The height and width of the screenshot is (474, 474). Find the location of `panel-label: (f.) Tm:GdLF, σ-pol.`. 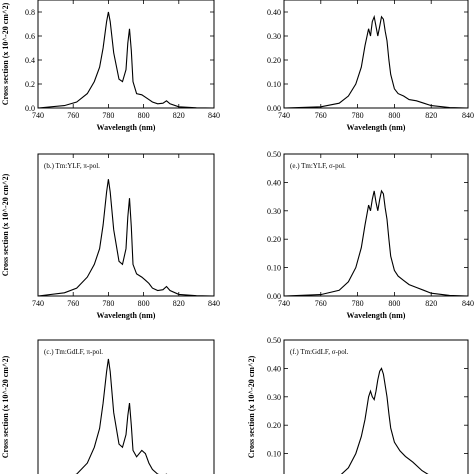

panel-label: (f.) Tm:GdLF, σ-pol. is located at coordinates (319, 352).